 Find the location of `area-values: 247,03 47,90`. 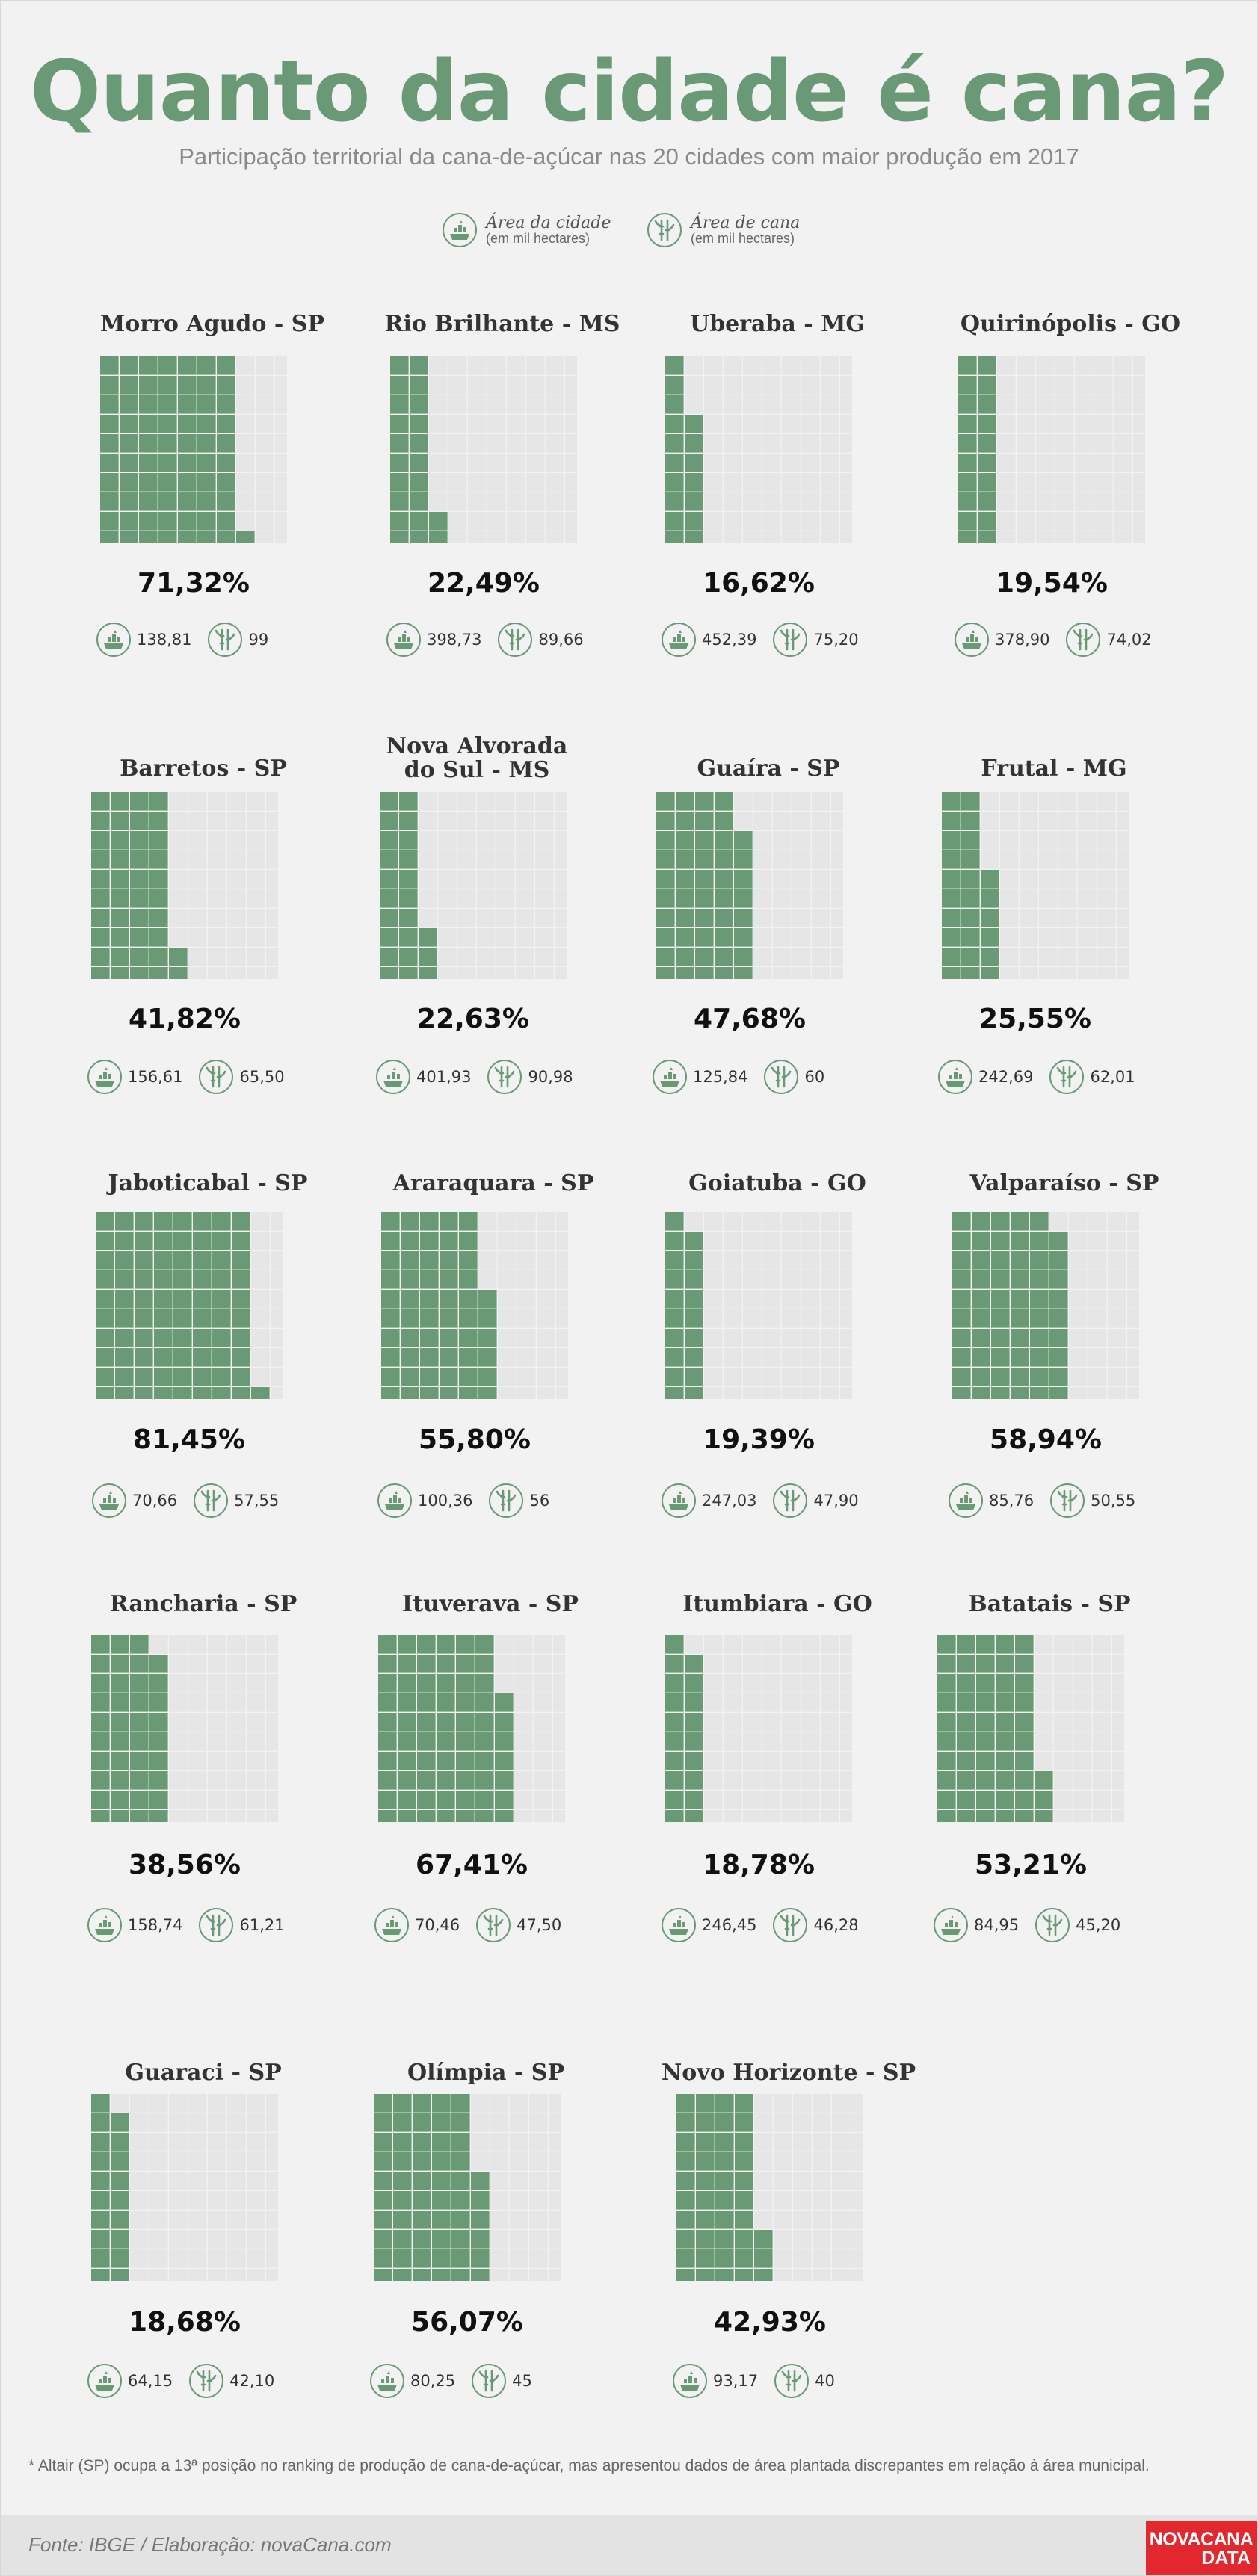

area-values: 247,03 47,90 is located at coordinates (769, 1501).